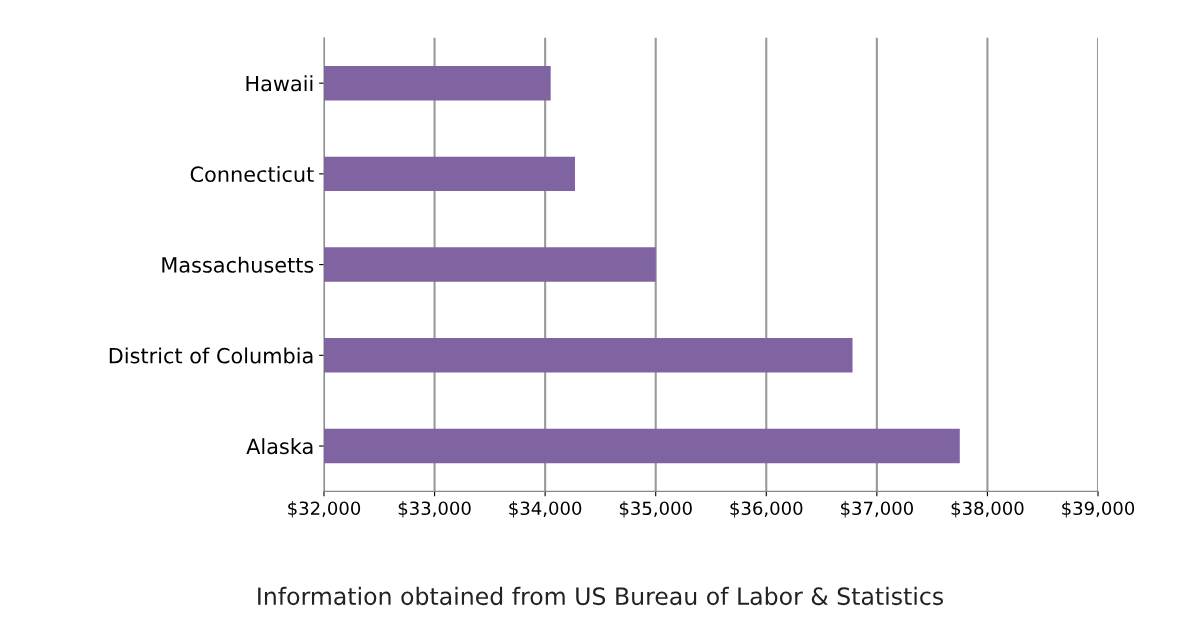  Describe the element at coordinates (279, 83) in the screenshot. I see `y-tick-label: Hawaii` at that location.